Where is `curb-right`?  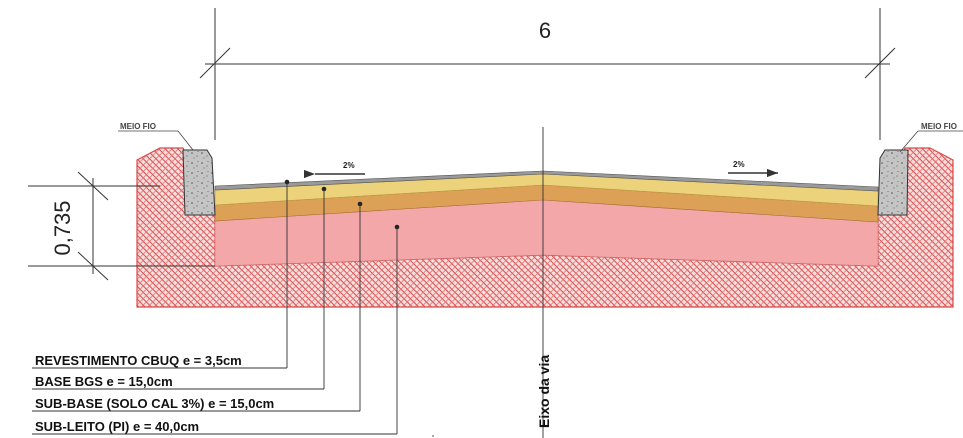
curb-right is located at coordinates (893, 182).